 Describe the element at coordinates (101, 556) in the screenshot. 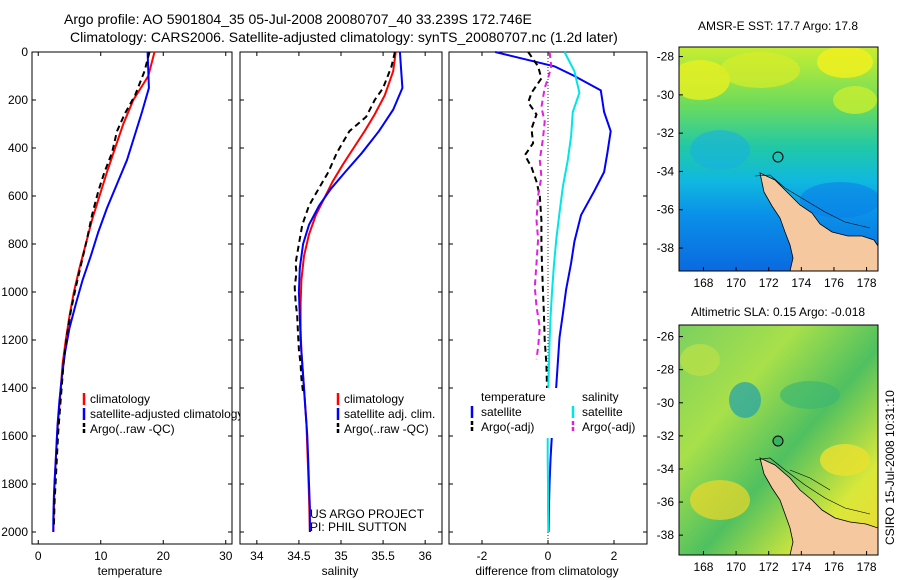

I see `x-tick-label: 10` at that location.